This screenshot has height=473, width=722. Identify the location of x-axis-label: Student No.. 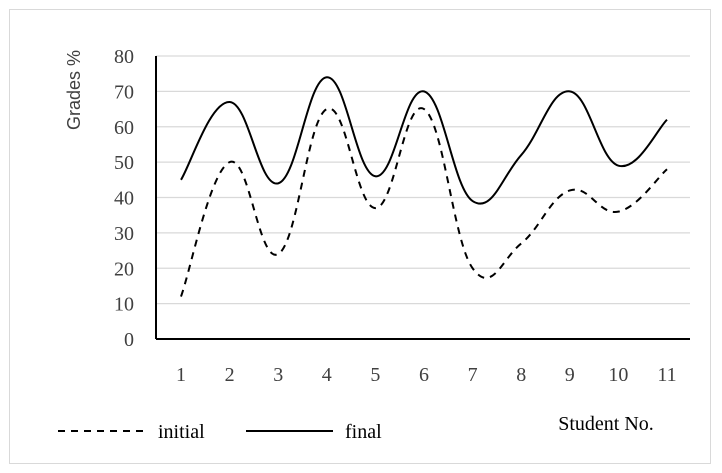
(606, 424).